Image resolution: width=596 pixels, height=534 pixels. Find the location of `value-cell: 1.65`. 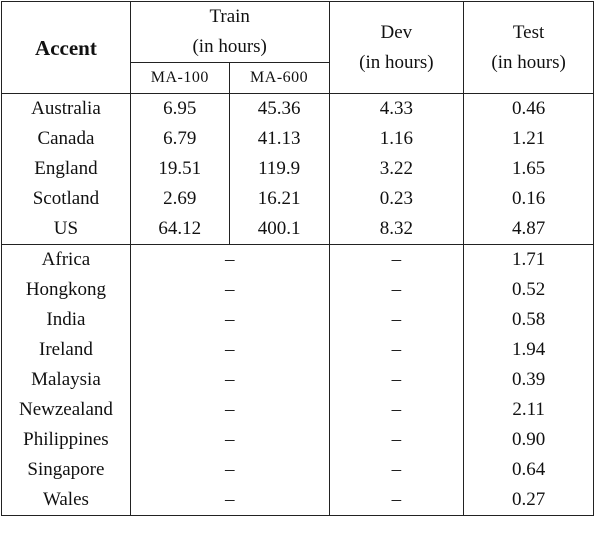

value-cell: 1.65 is located at coordinates (528, 169).